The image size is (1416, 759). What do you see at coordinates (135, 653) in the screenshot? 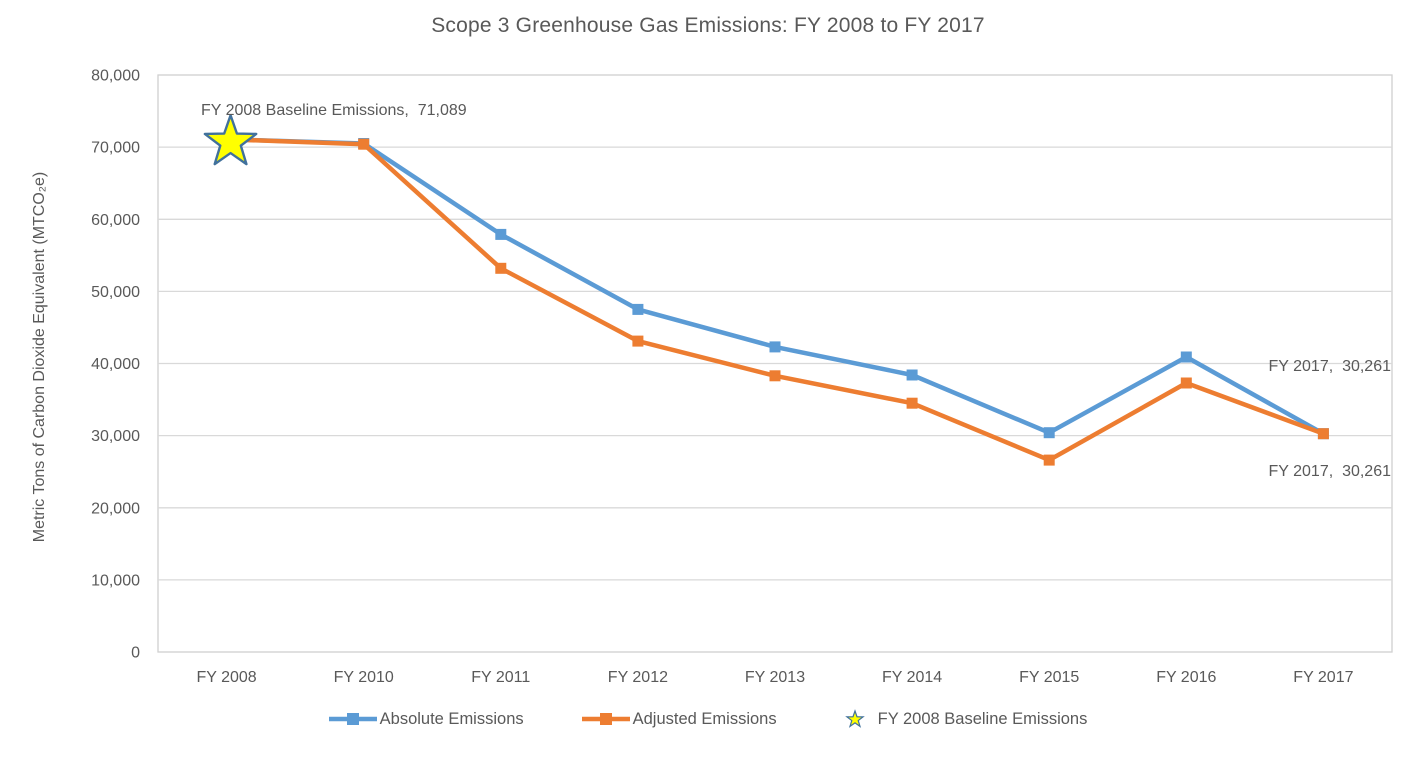
I see `y-tick-label: 0` at bounding box center [135, 653].